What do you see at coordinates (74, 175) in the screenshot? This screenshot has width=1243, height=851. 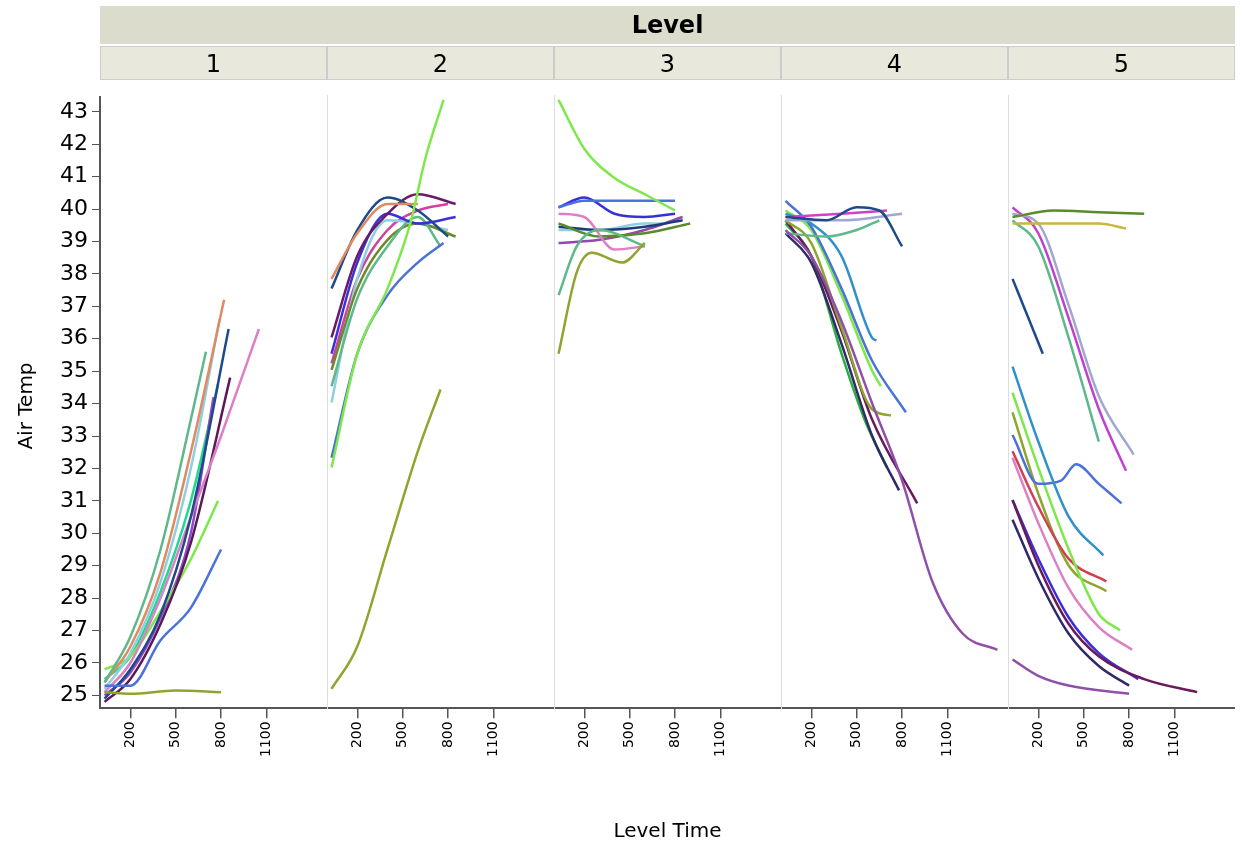 I see `y-tick-label: 41` at bounding box center [74, 175].